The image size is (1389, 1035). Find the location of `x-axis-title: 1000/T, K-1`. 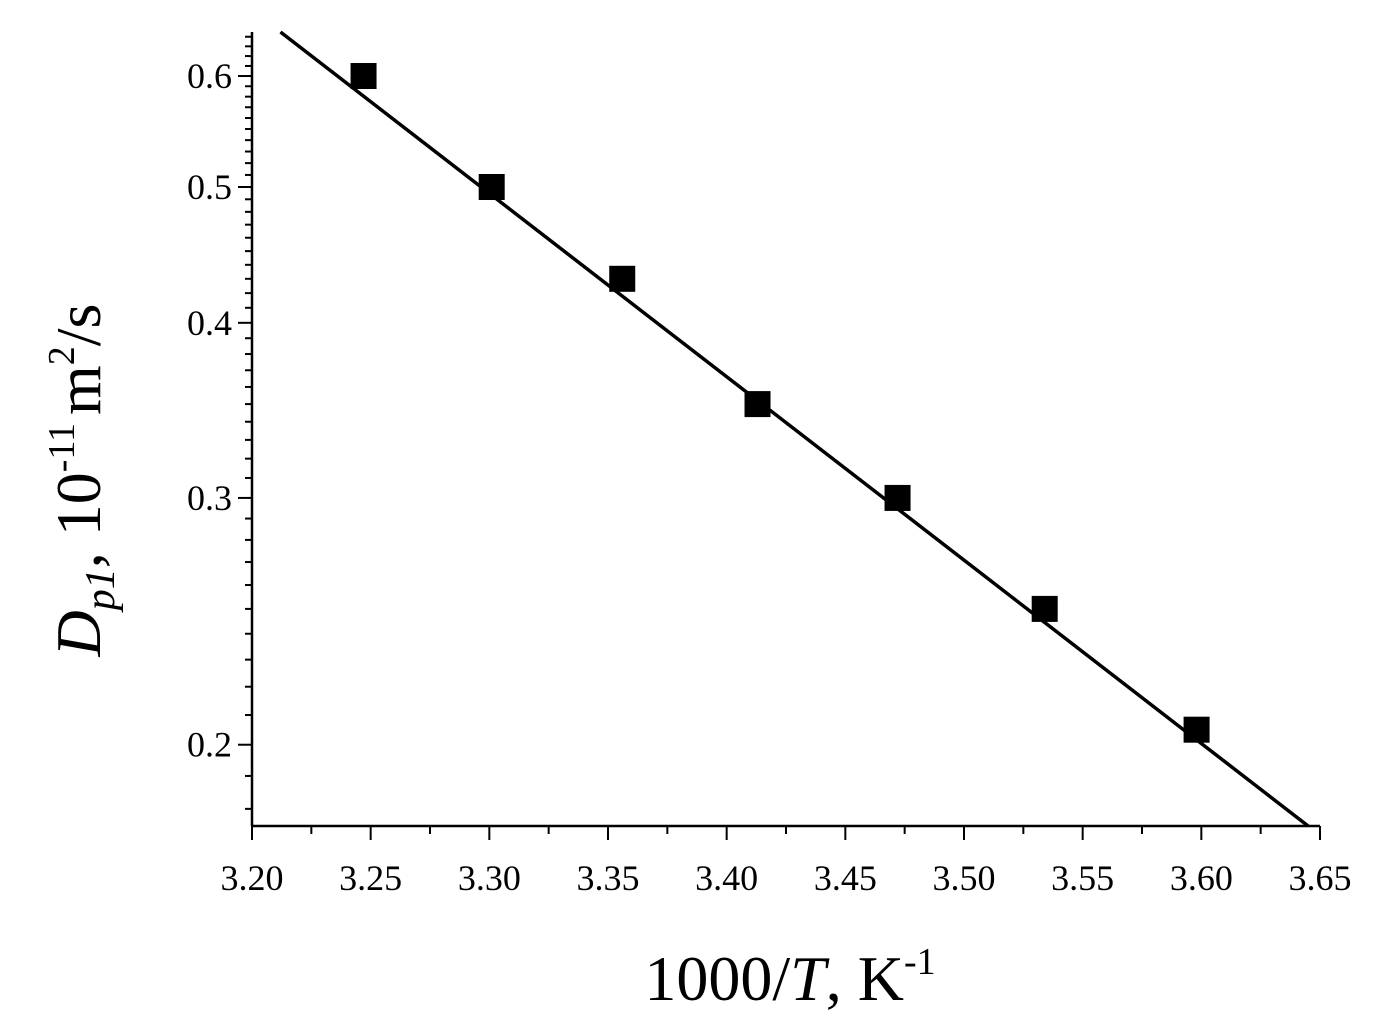

x-axis-title: 1000/T, K-1 is located at coordinates (789, 977).